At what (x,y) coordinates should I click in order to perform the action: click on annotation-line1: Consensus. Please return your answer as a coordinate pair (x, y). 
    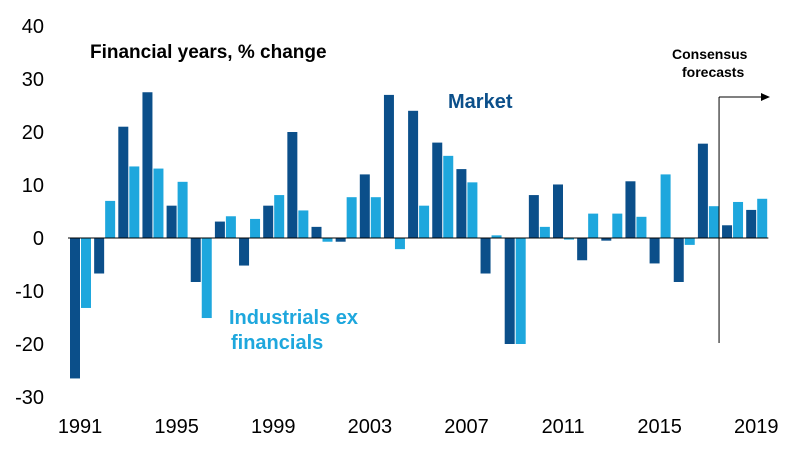
    Looking at the image, I should click on (710, 54).